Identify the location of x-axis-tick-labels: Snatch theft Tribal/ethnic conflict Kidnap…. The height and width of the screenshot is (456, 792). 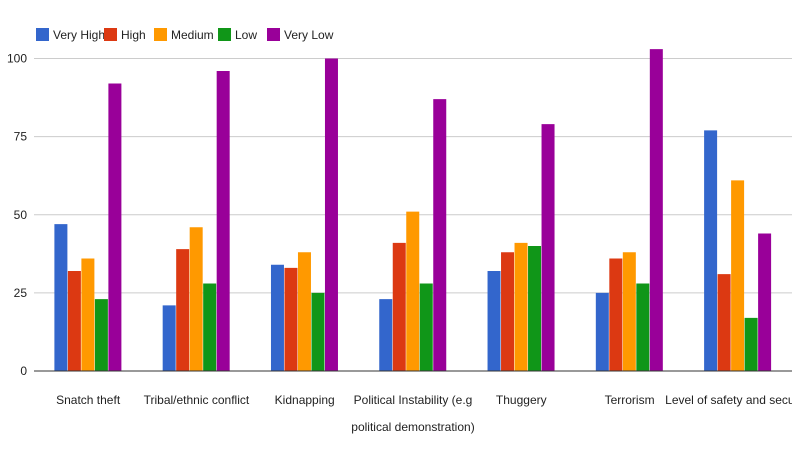
(424, 413).